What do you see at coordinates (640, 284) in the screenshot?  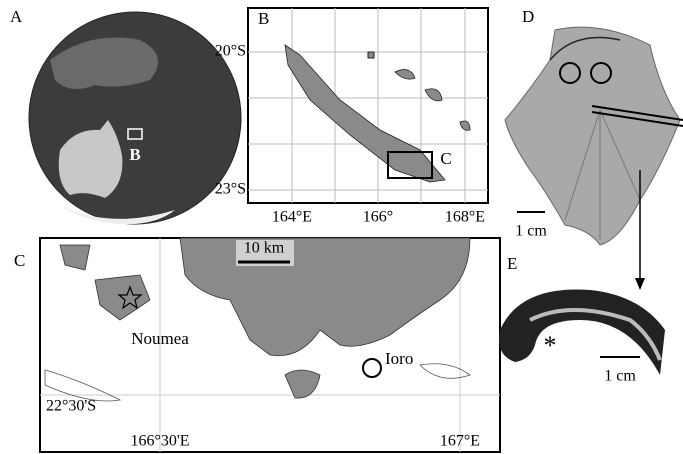 I see `arrowhead` at bounding box center [640, 284].